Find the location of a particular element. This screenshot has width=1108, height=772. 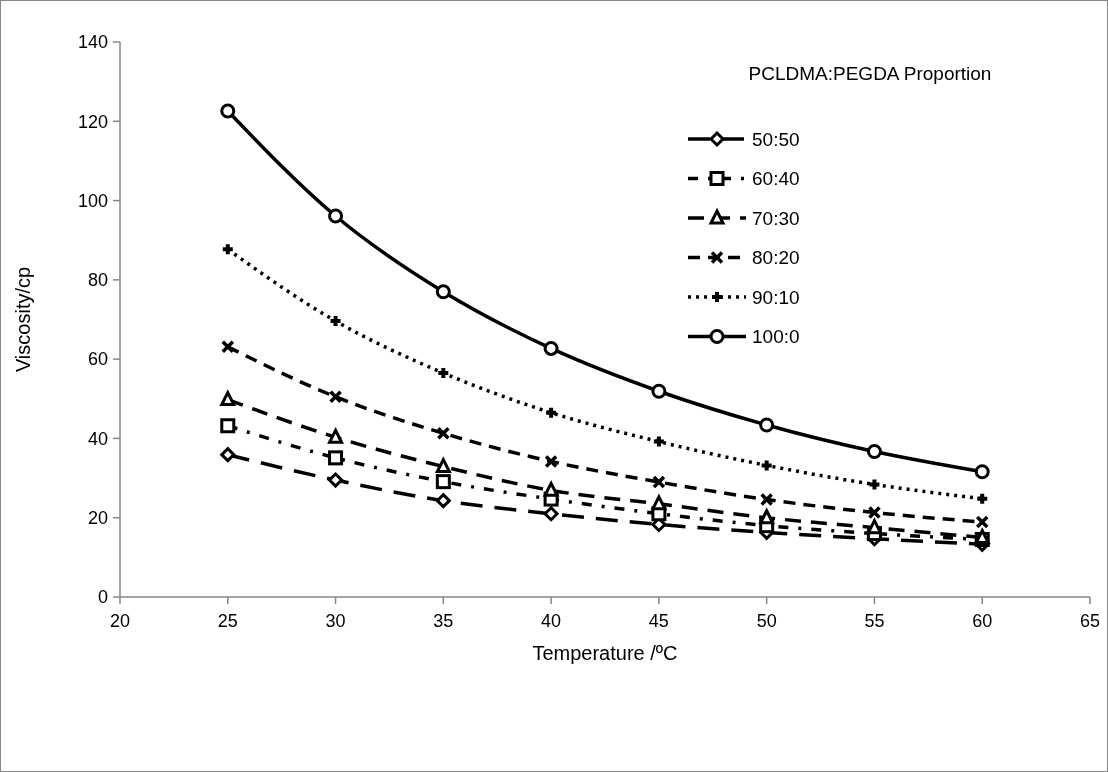

legend-label: 80:20 is located at coordinates (776, 258).